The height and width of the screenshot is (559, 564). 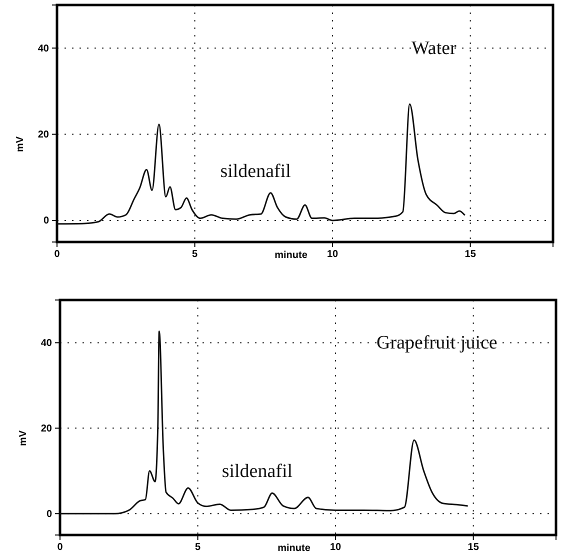 I want to click on annotation: Grapefruit juice, so click(x=437, y=343).